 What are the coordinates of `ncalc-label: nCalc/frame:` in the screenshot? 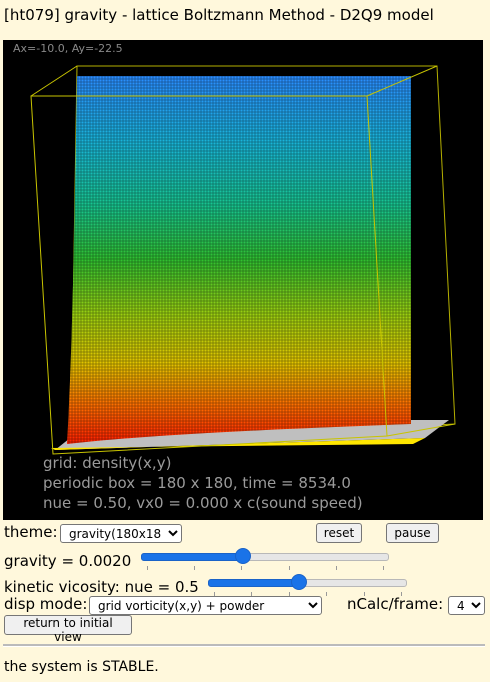 It's located at (395, 604).